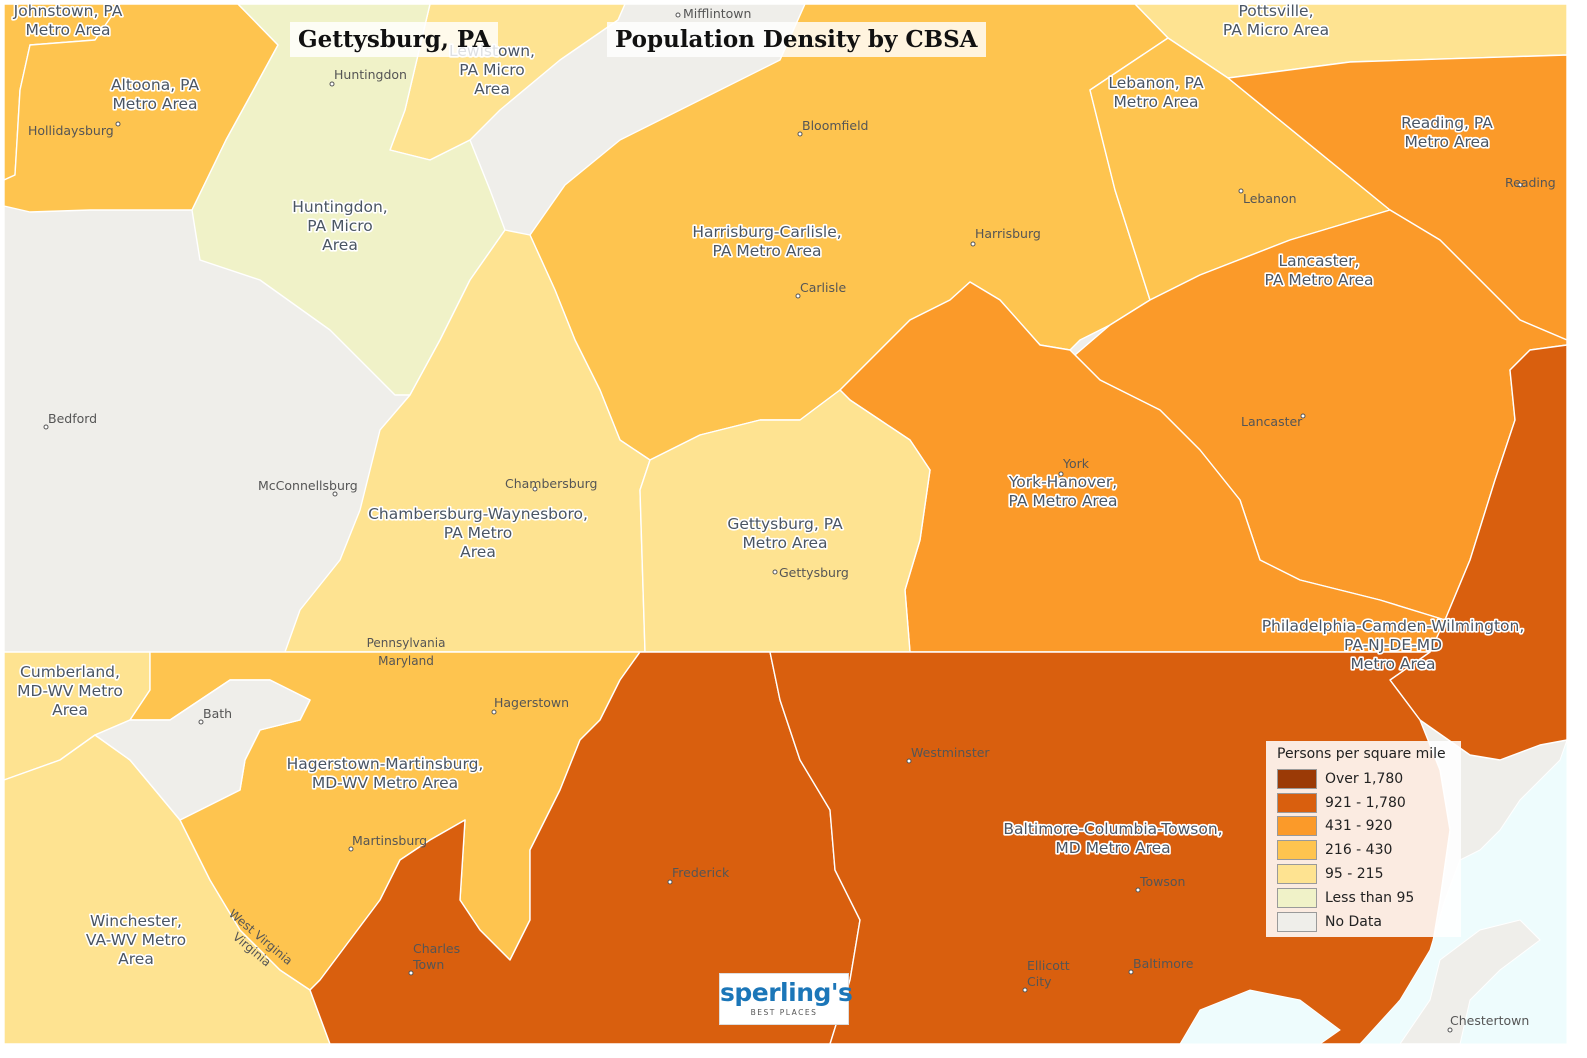  What do you see at coordinates (1319, 270) in the screenshot?
I see `metro-label-lancaster: Lancaster, PA Metro Area` at bounding box center [1319, 270].